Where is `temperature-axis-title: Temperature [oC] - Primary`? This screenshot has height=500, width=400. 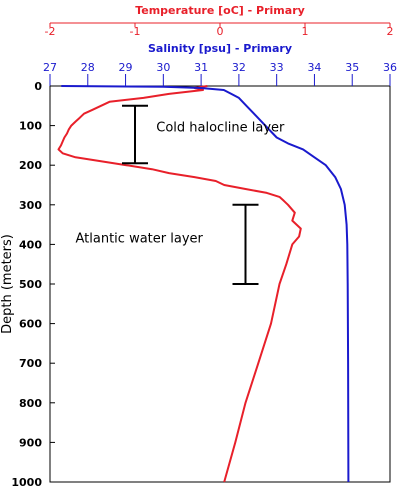
temperature-axis-title: Temperature [oC] - Primary is located at coordinates (220, 10).